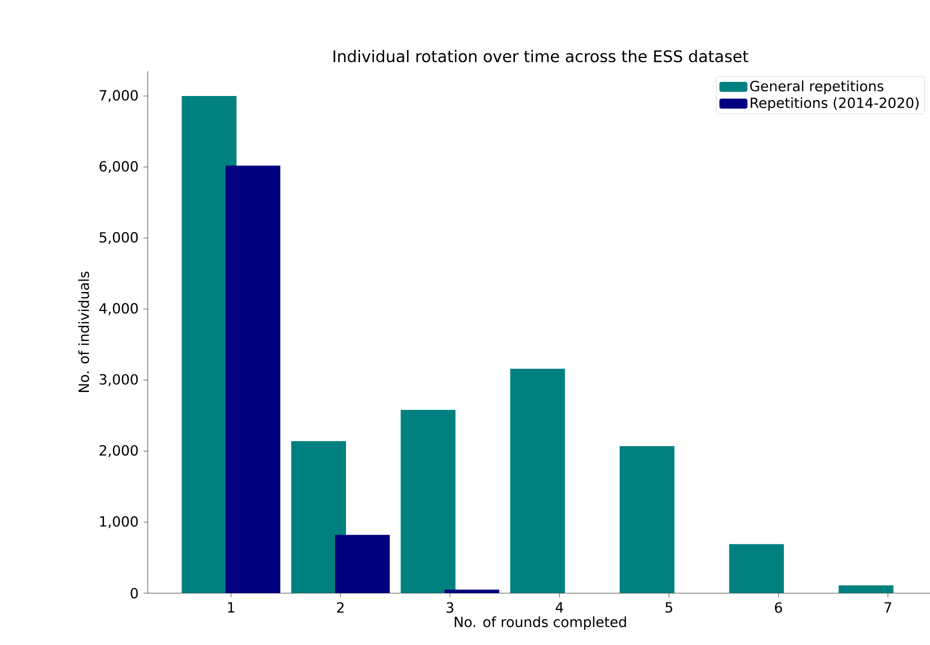  I want to click on x-tick-label: 1, so click(231, 607).